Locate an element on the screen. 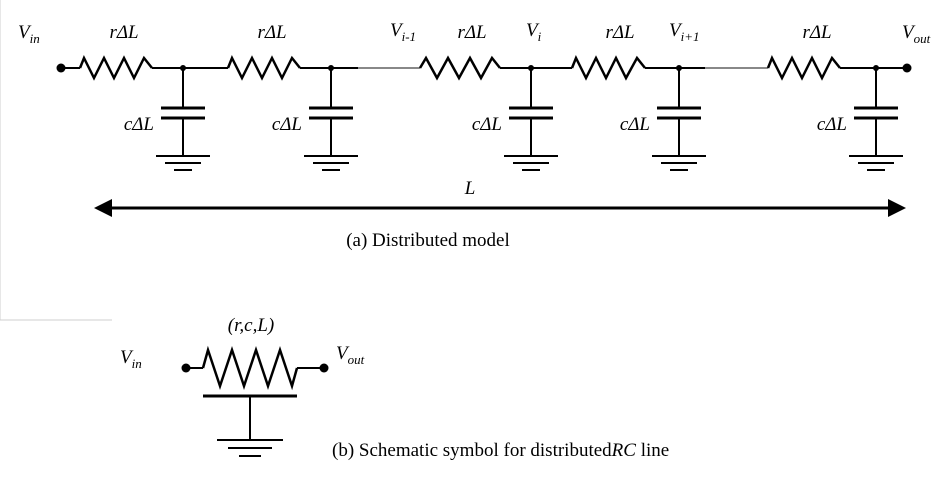 This screenshot has height=498, width=950. v-out-label: Vout is located at coordinates (916, 34).